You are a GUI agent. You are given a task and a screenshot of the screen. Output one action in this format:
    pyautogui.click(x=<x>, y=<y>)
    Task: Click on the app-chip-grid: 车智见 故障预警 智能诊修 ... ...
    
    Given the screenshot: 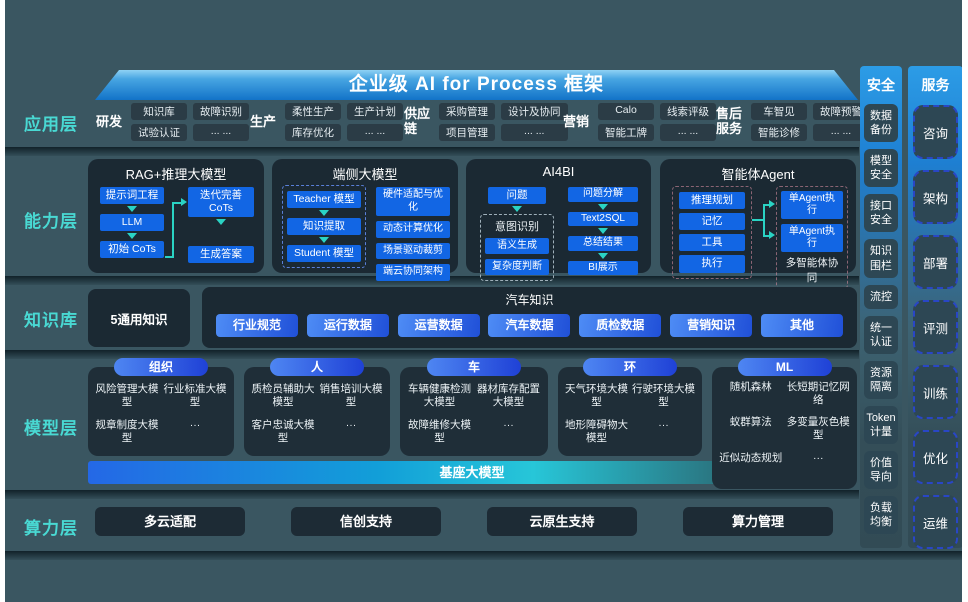 What is the action you would take?
    pyautogui.click(x=810, y=122)
    